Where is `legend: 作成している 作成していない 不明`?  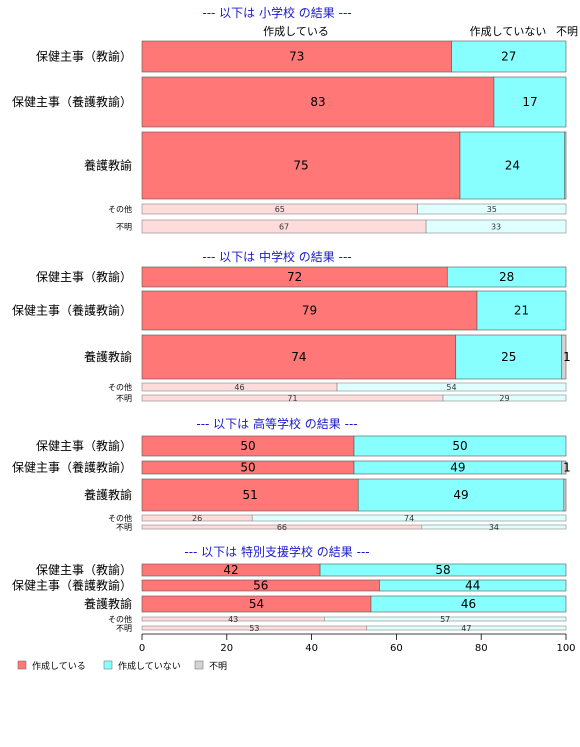 legend: 作成している 作成していない 不明 is located at coordinates (122, 666).